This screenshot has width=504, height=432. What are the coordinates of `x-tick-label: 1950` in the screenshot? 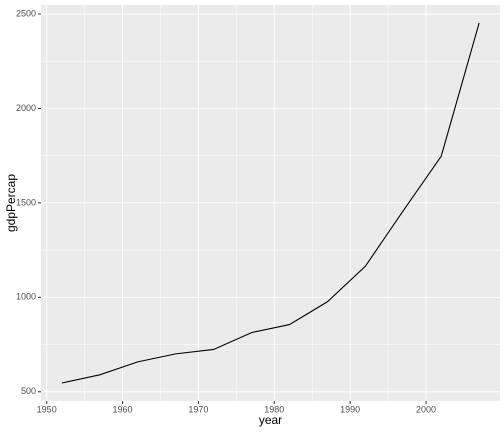 It's located at (47, 409).